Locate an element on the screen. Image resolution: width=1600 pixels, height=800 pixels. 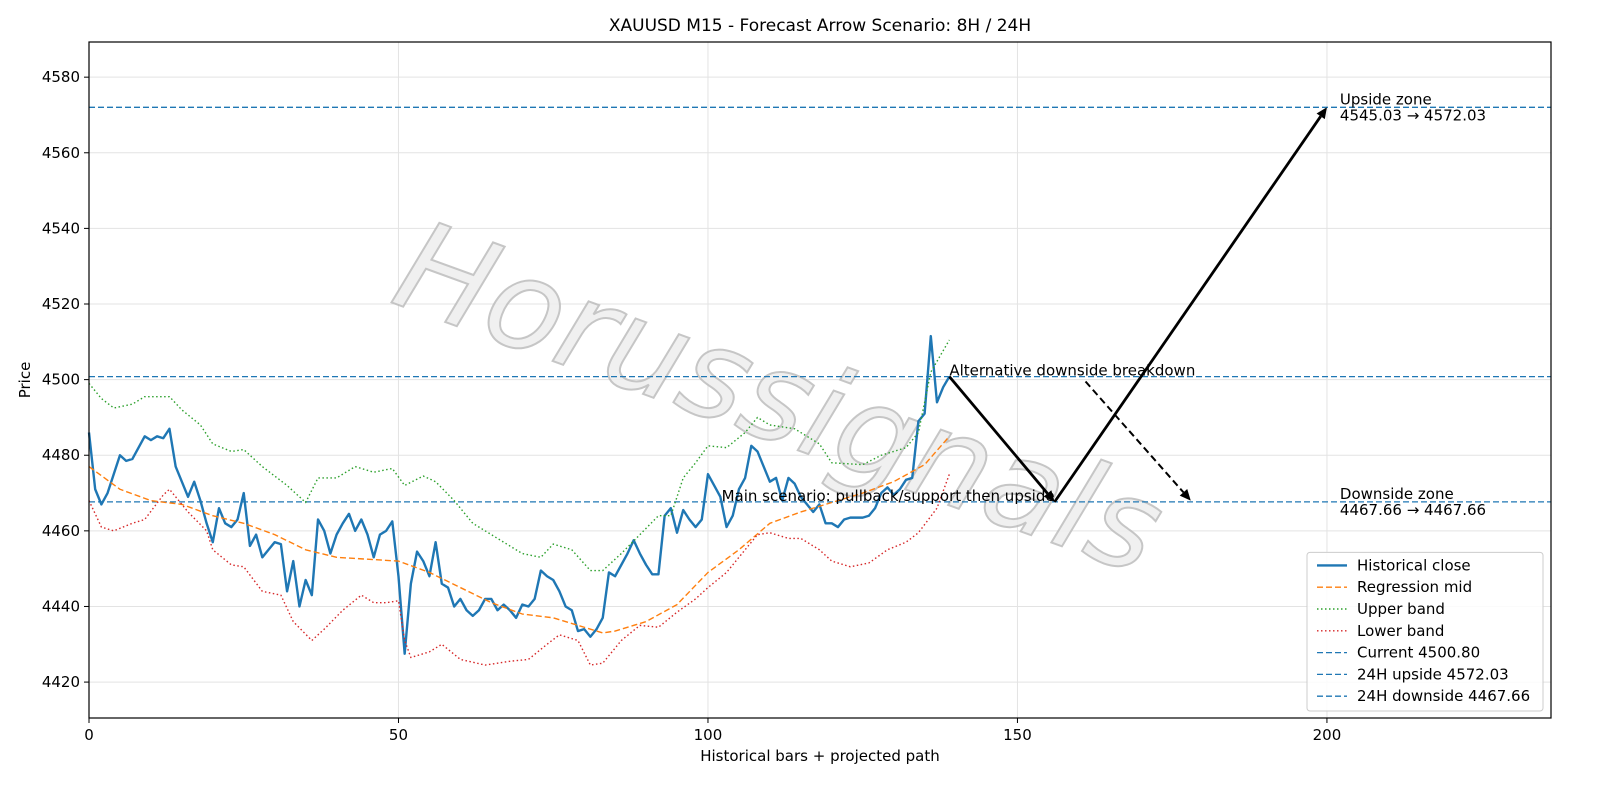
y-tick-label: 4560 is located at coordinates (61, 153).